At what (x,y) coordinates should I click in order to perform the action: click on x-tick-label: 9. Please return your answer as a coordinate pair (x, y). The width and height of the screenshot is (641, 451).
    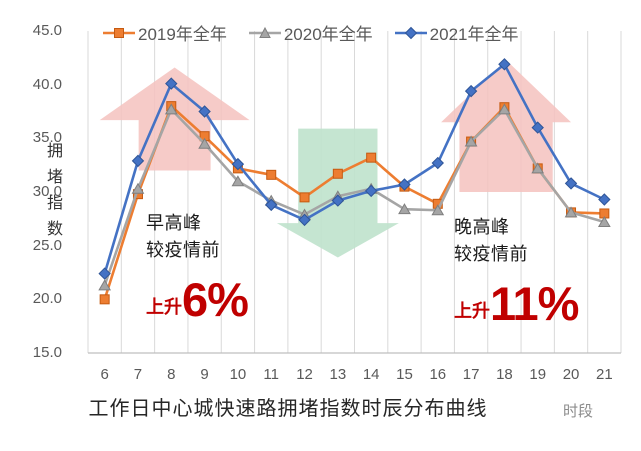
    Looking at the image, I should click on (204, 374).